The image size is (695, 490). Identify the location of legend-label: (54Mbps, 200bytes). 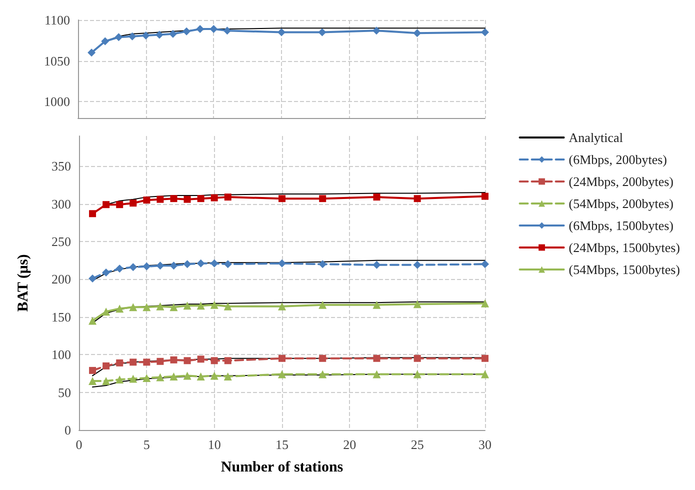
(621, 203).